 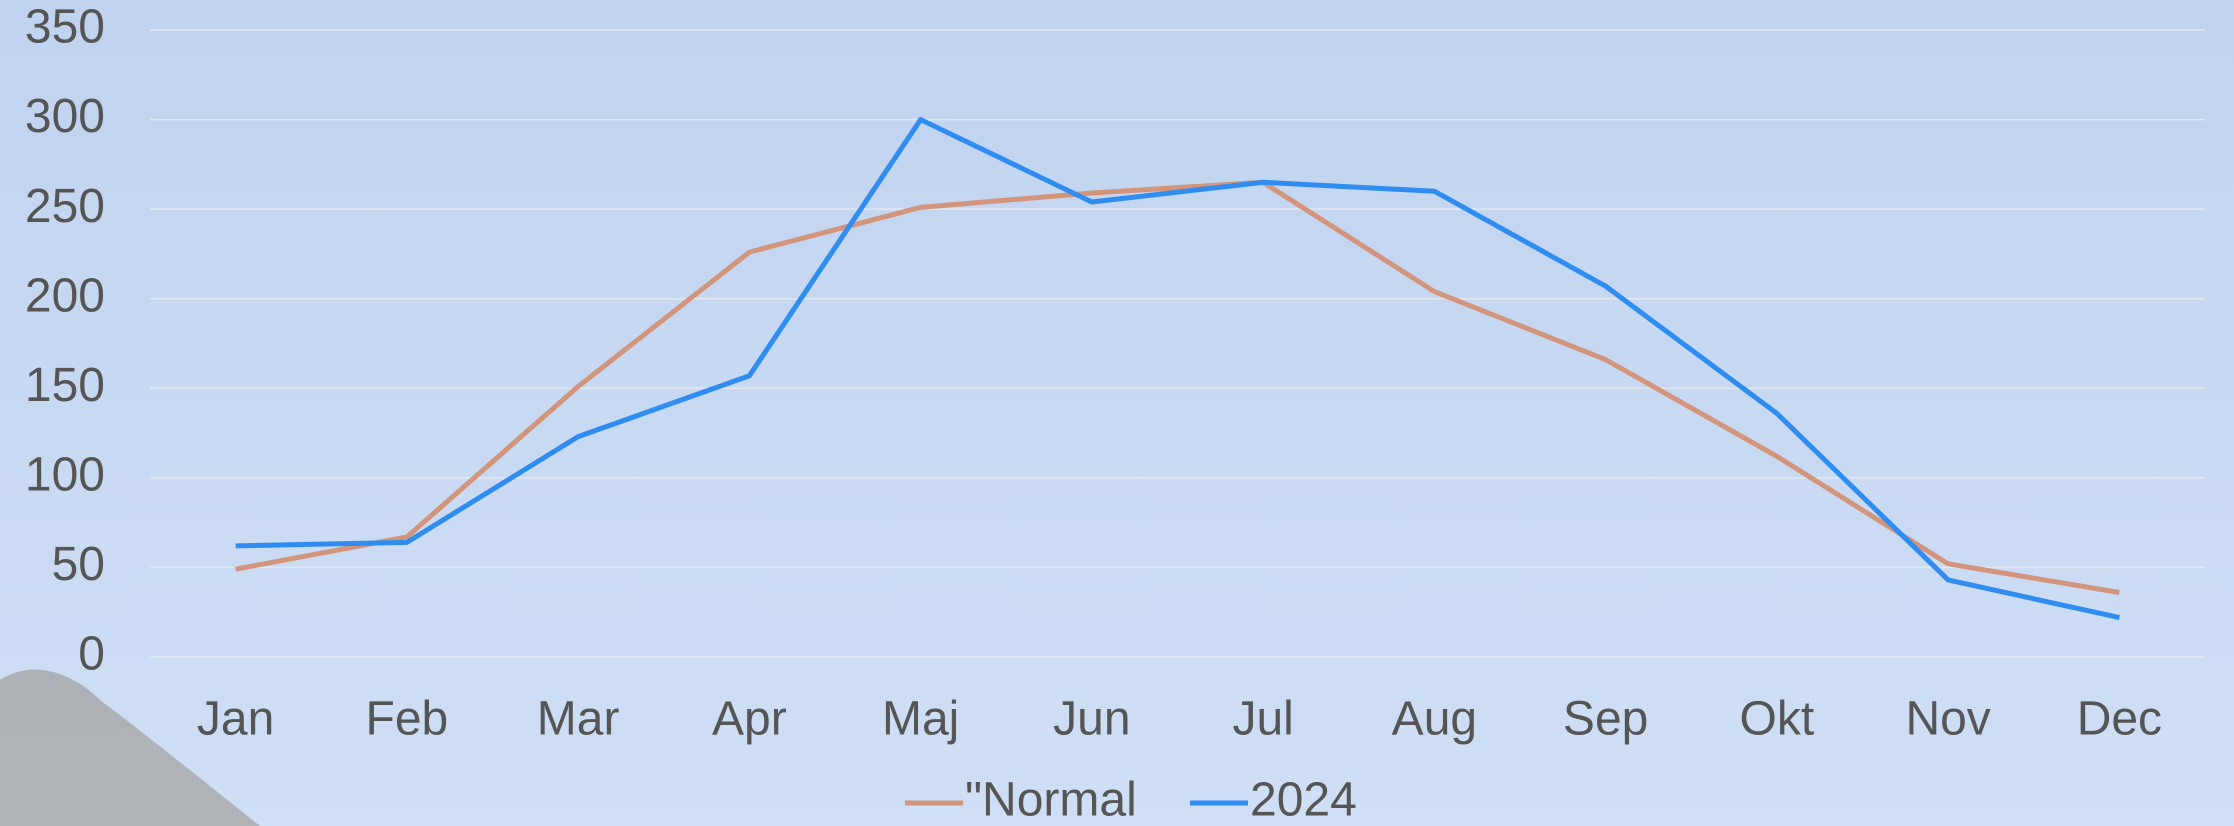 I want to click on x-tick-label: Jul, so click(x=1262, y=719).